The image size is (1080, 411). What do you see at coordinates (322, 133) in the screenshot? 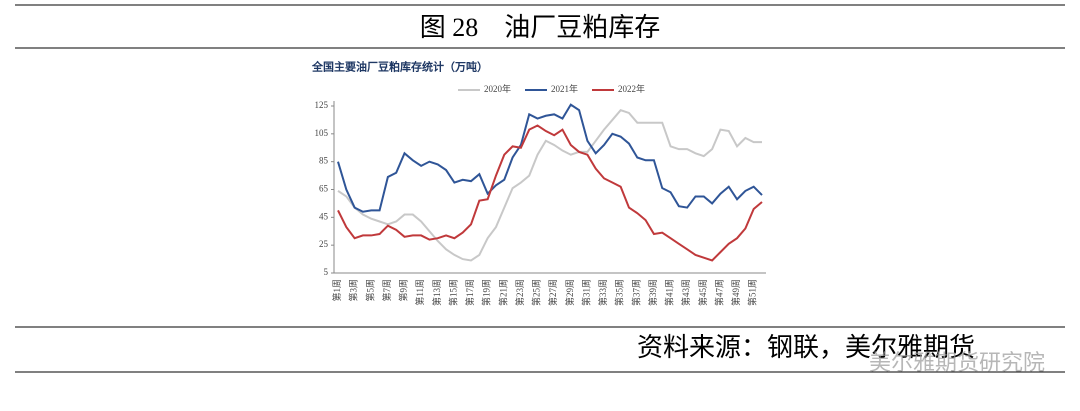
I see `y-tick-label: 105` at bounding box center [322, 133].